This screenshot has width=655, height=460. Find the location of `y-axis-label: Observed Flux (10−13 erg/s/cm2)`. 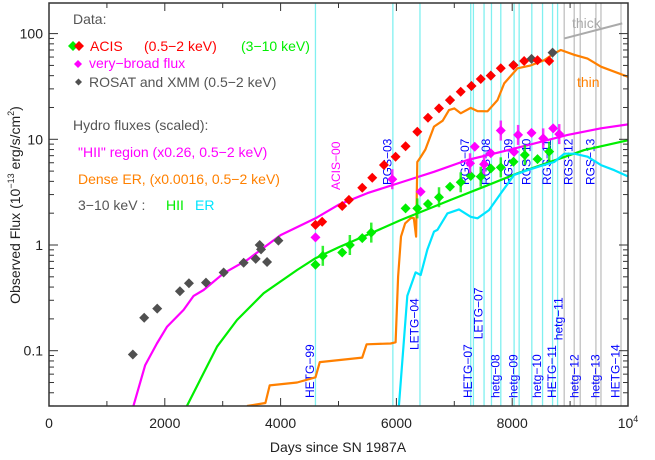

y-axis-label: Observed Flux (10−13 erg/s/cm2) is located at coordinates (14, 205).